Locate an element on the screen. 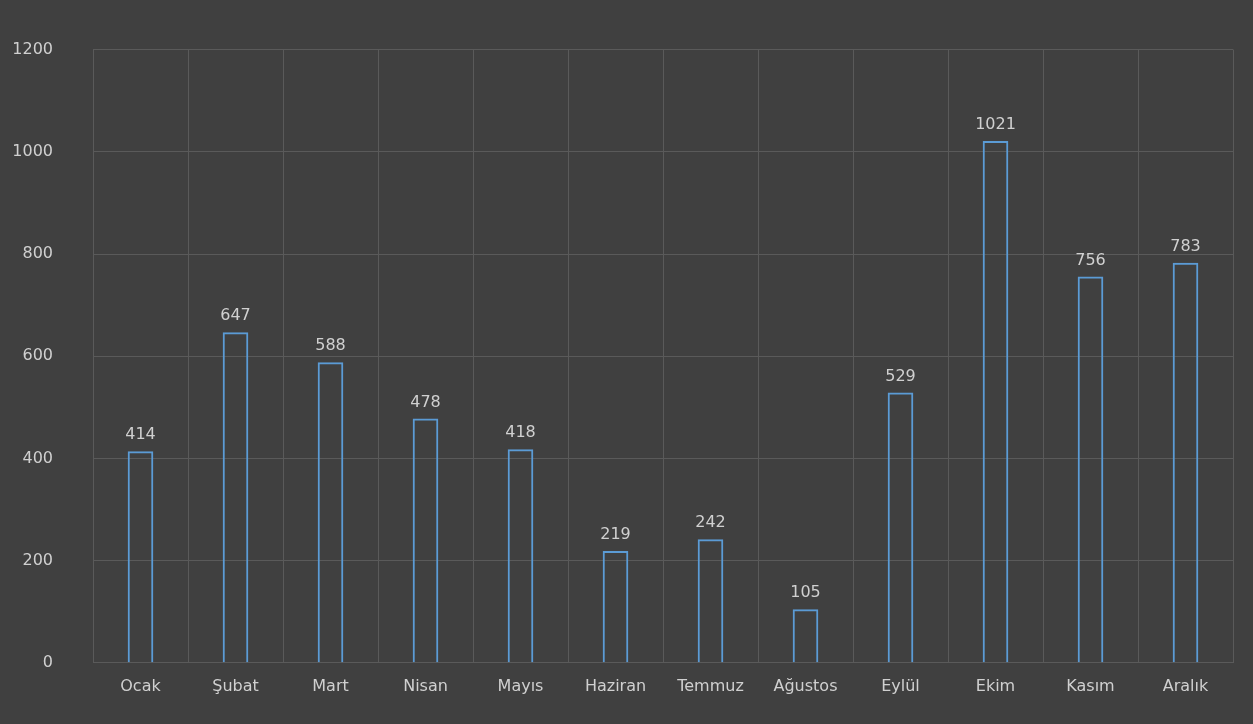 The height and width of the screenshot is (724, 1253). x-tick-label: Ağustos is located at coordinates (805, 685).